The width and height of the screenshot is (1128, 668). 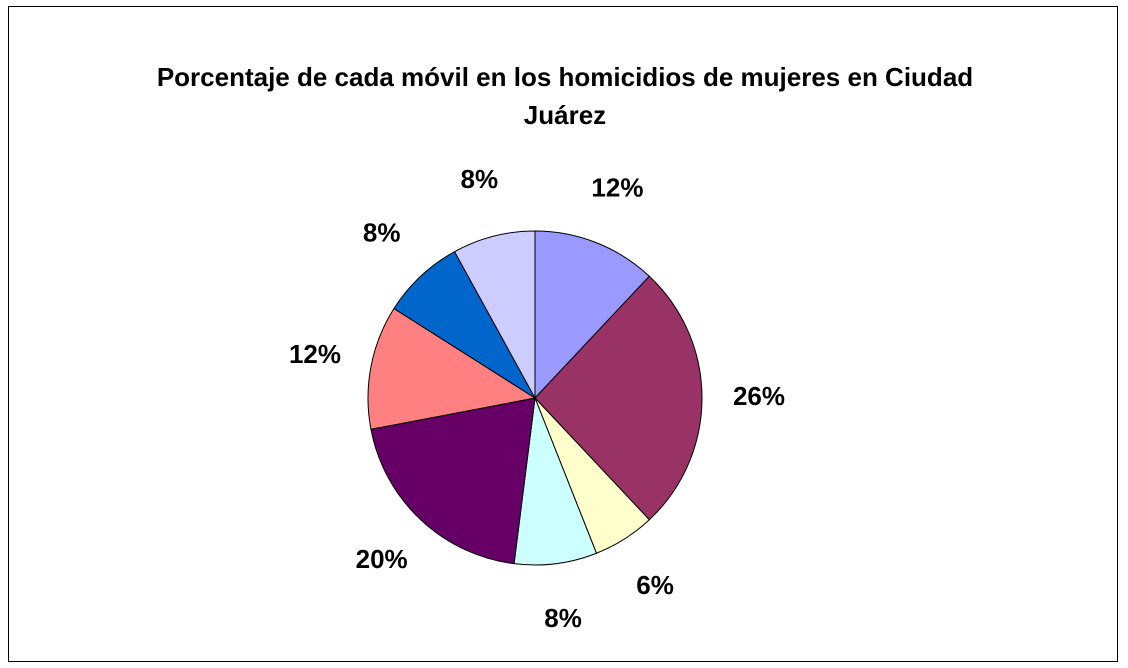 I want to click on data-label: 6%, so click(x=655, y=585).